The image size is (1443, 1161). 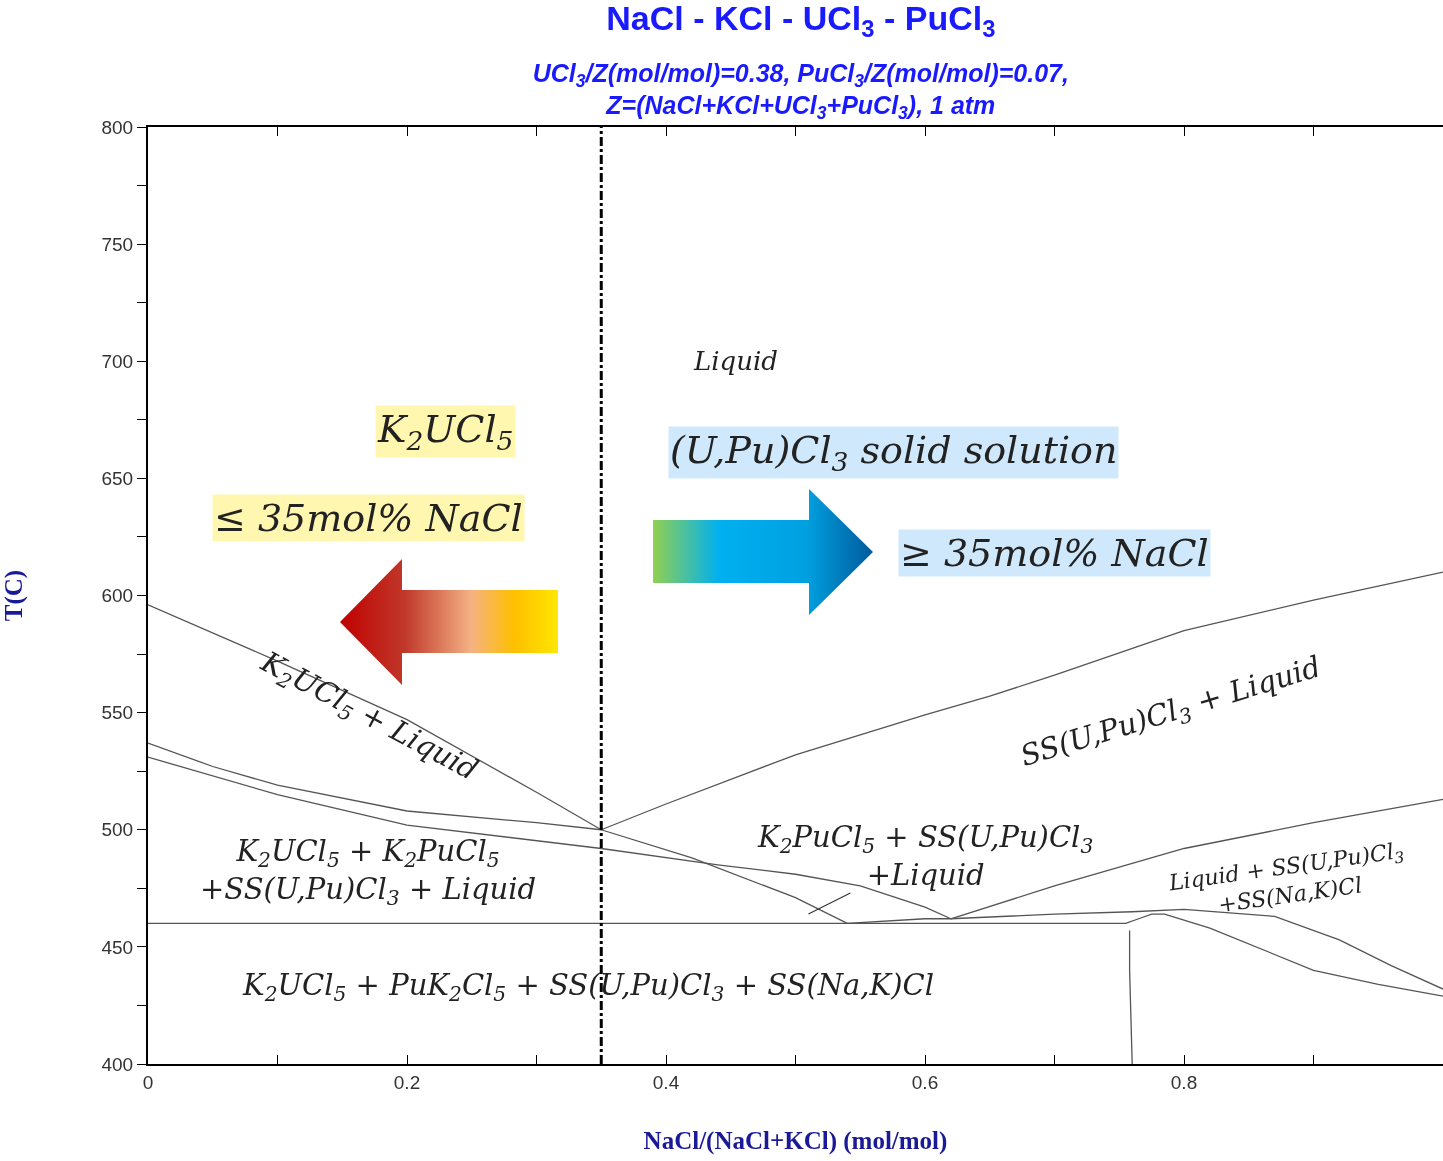 I want to click on text: UCl$_{3}$/Z(mol/mol)=0.38, PuCl$_{3}$/Z(mol/mol)=0.07, Z=(NaCl+KCl+UCl$_{3}$+PuCl$_{3}$), 1 atm, so click(x=800, y=91).